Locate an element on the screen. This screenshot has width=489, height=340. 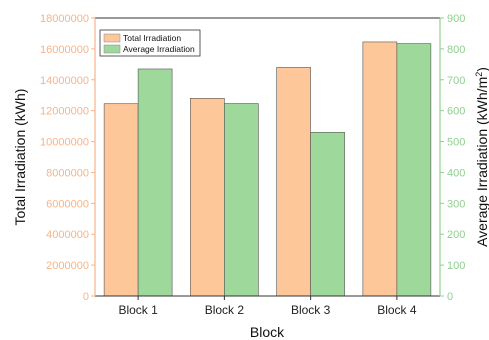
right-tick-label: 600 is located at coordinates (456, 112).